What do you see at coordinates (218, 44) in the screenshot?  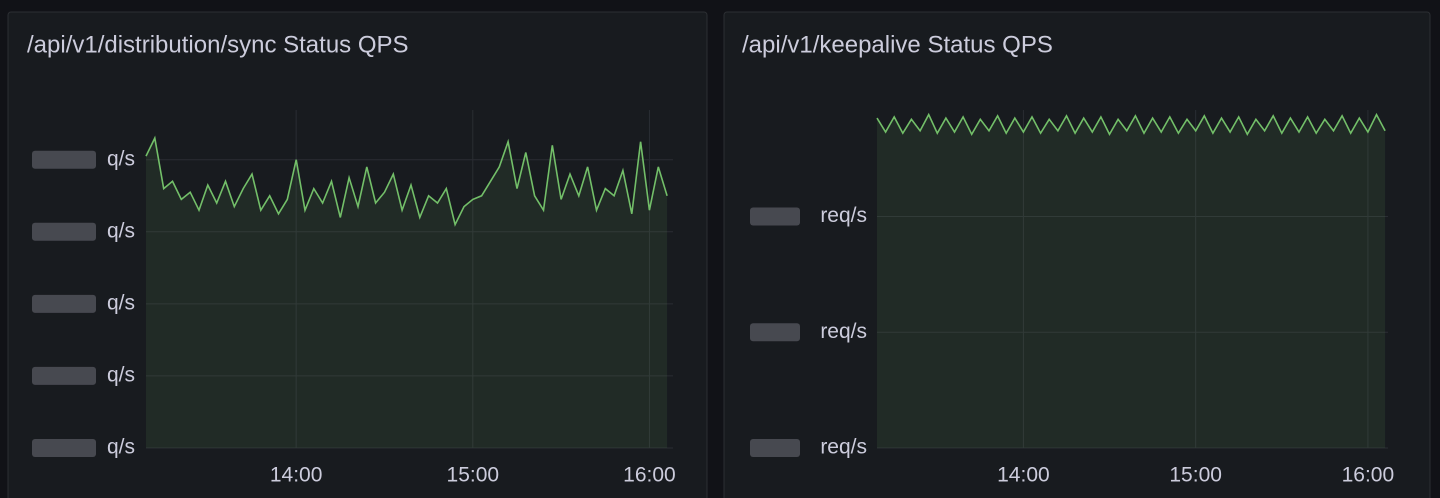 I see `panel-title: /api/v1/distribution/sync Status QPS` at bounding box center [218, 44].